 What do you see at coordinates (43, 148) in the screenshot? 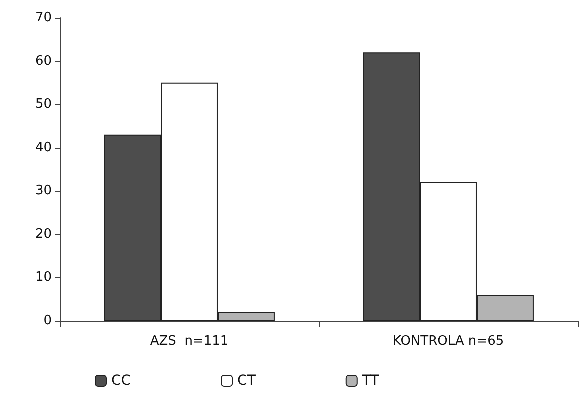
I see `y-tick-label: 40` at bounding box center [43, 148].